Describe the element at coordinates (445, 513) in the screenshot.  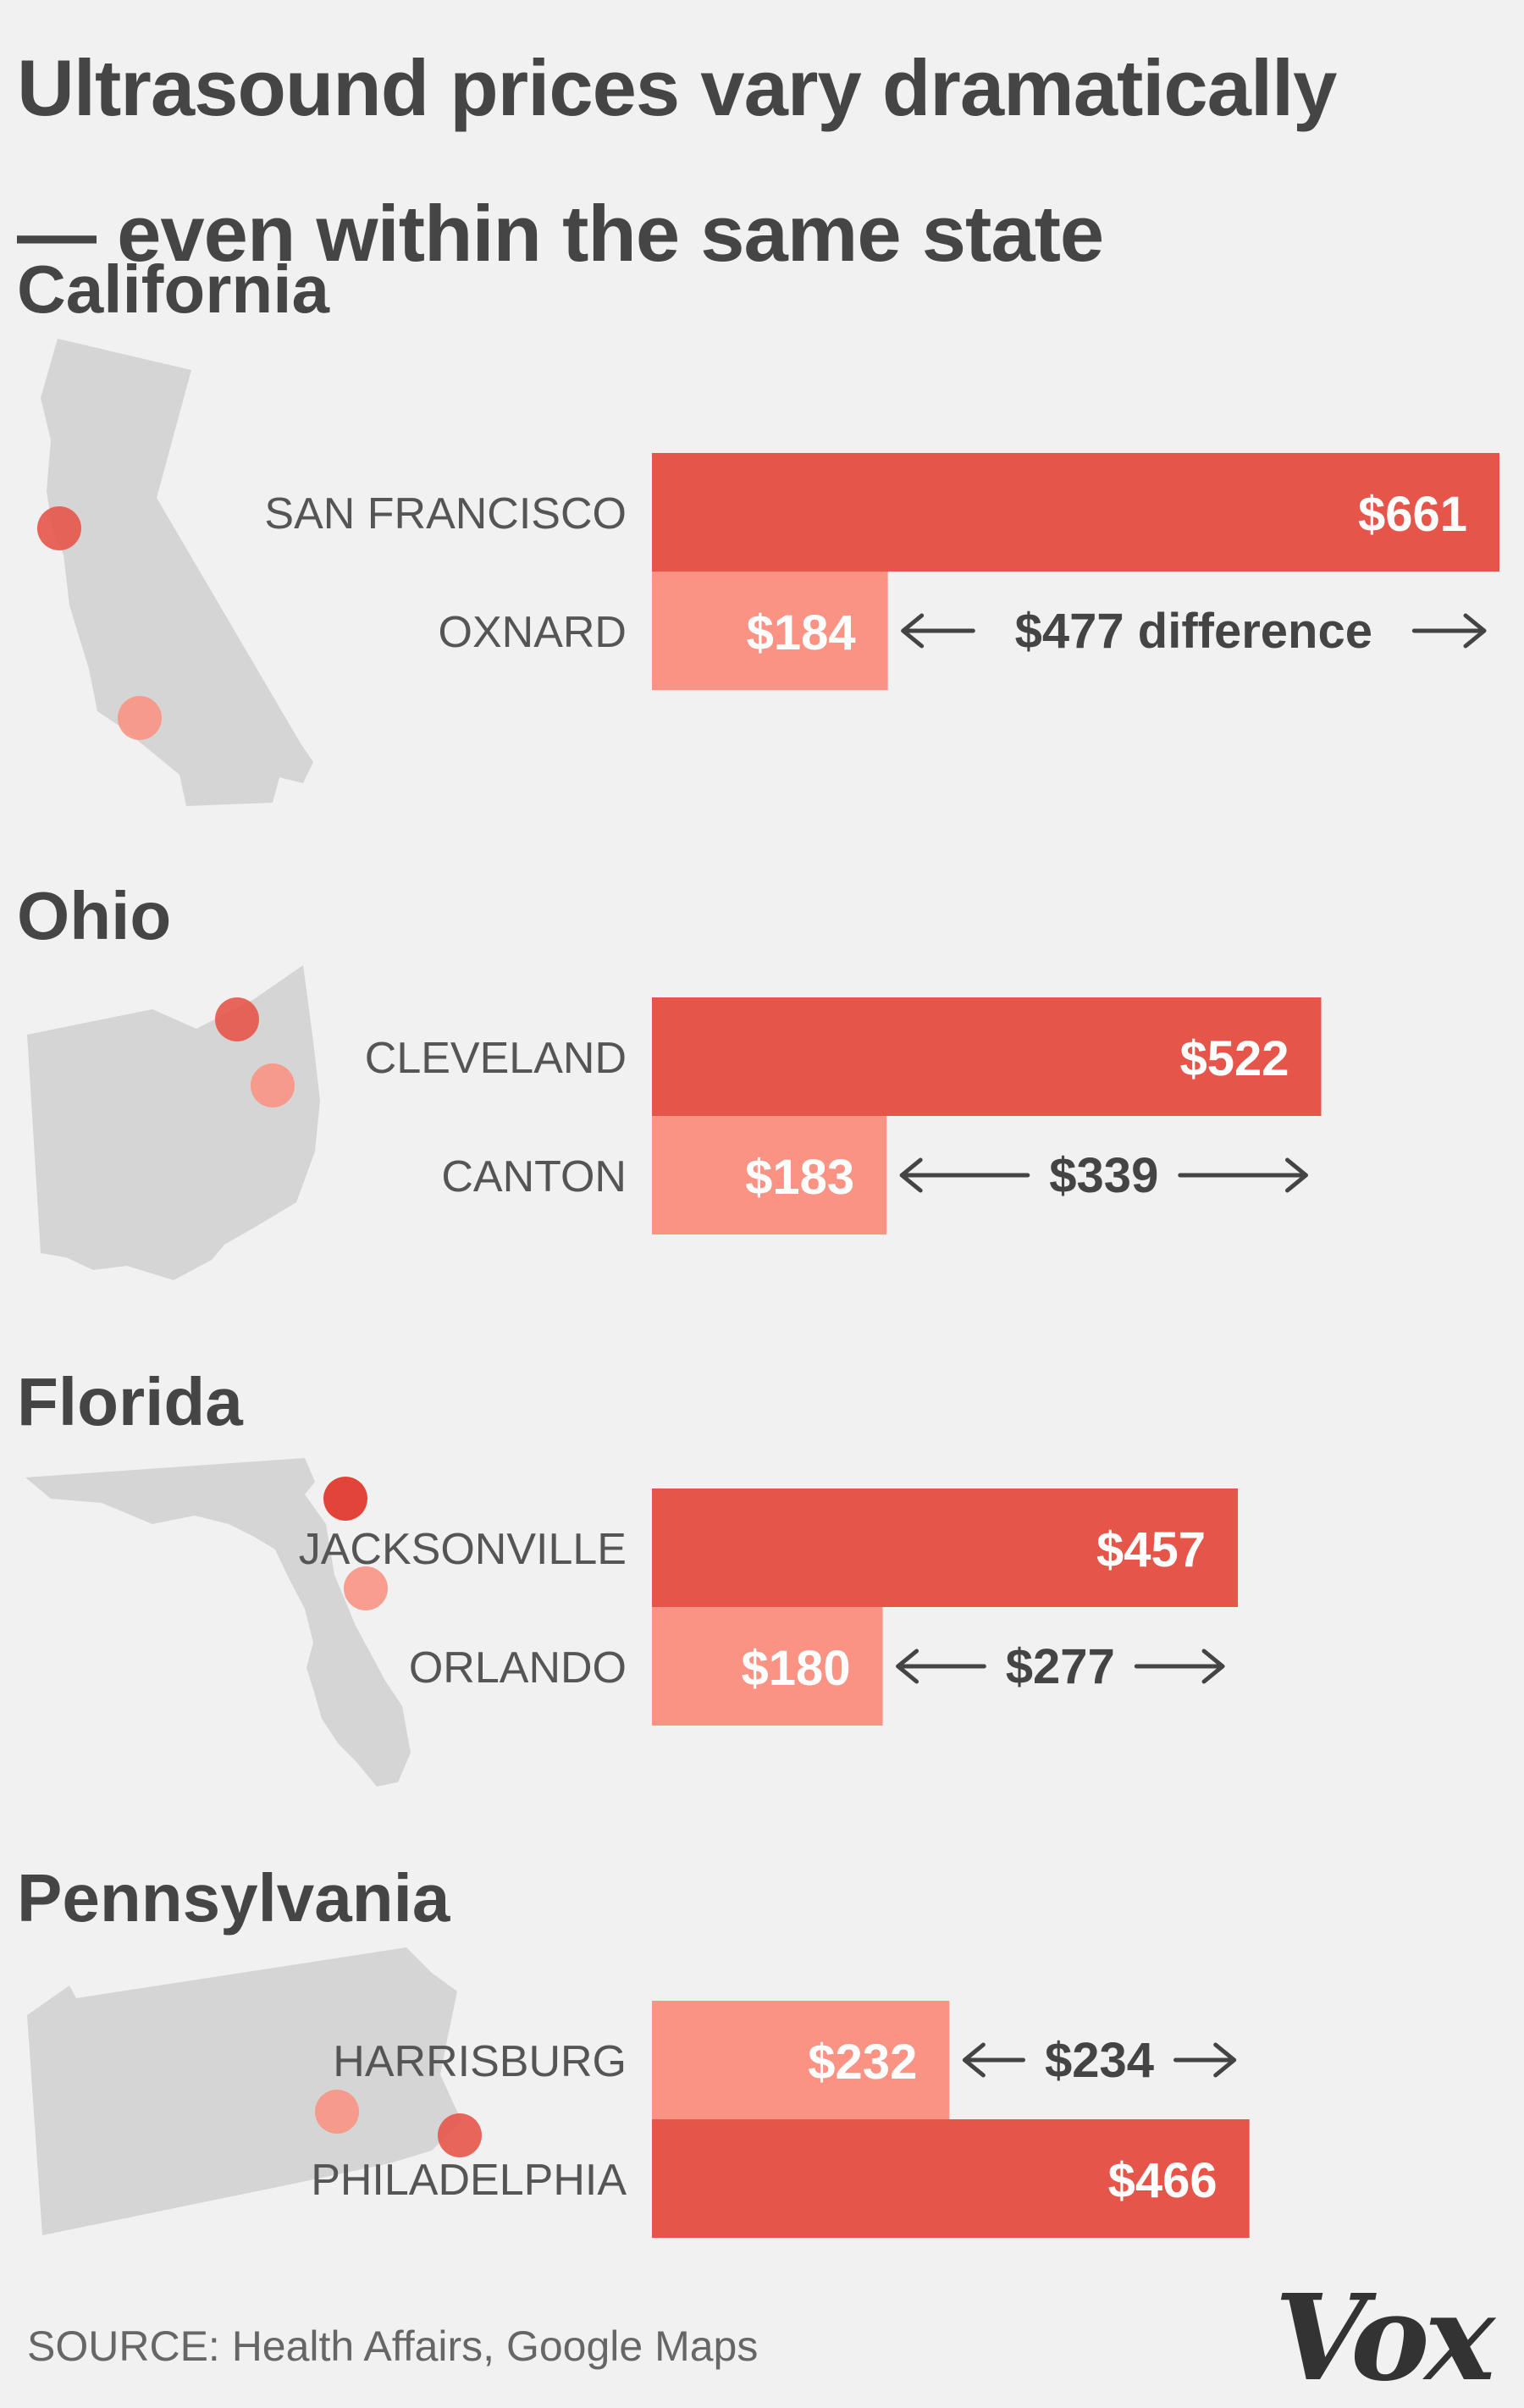
I see `category-label-san-francisco: SAN FRANCISCO` at that location.